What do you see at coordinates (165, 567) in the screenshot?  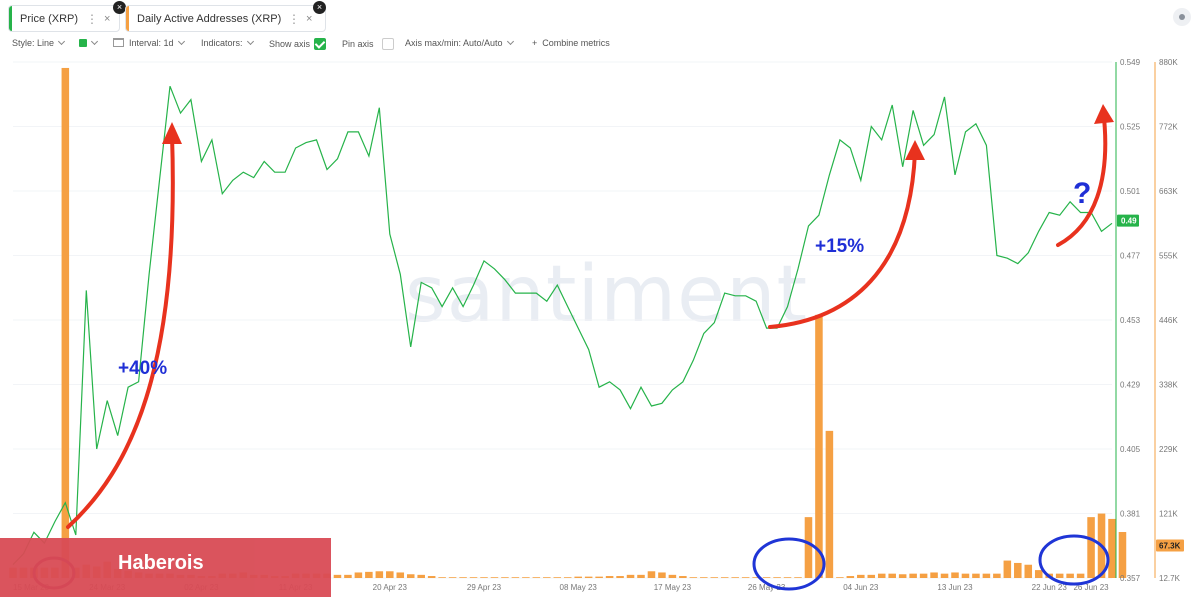 I see `brand-banner: Haberois` at bounding box center [165, 567].